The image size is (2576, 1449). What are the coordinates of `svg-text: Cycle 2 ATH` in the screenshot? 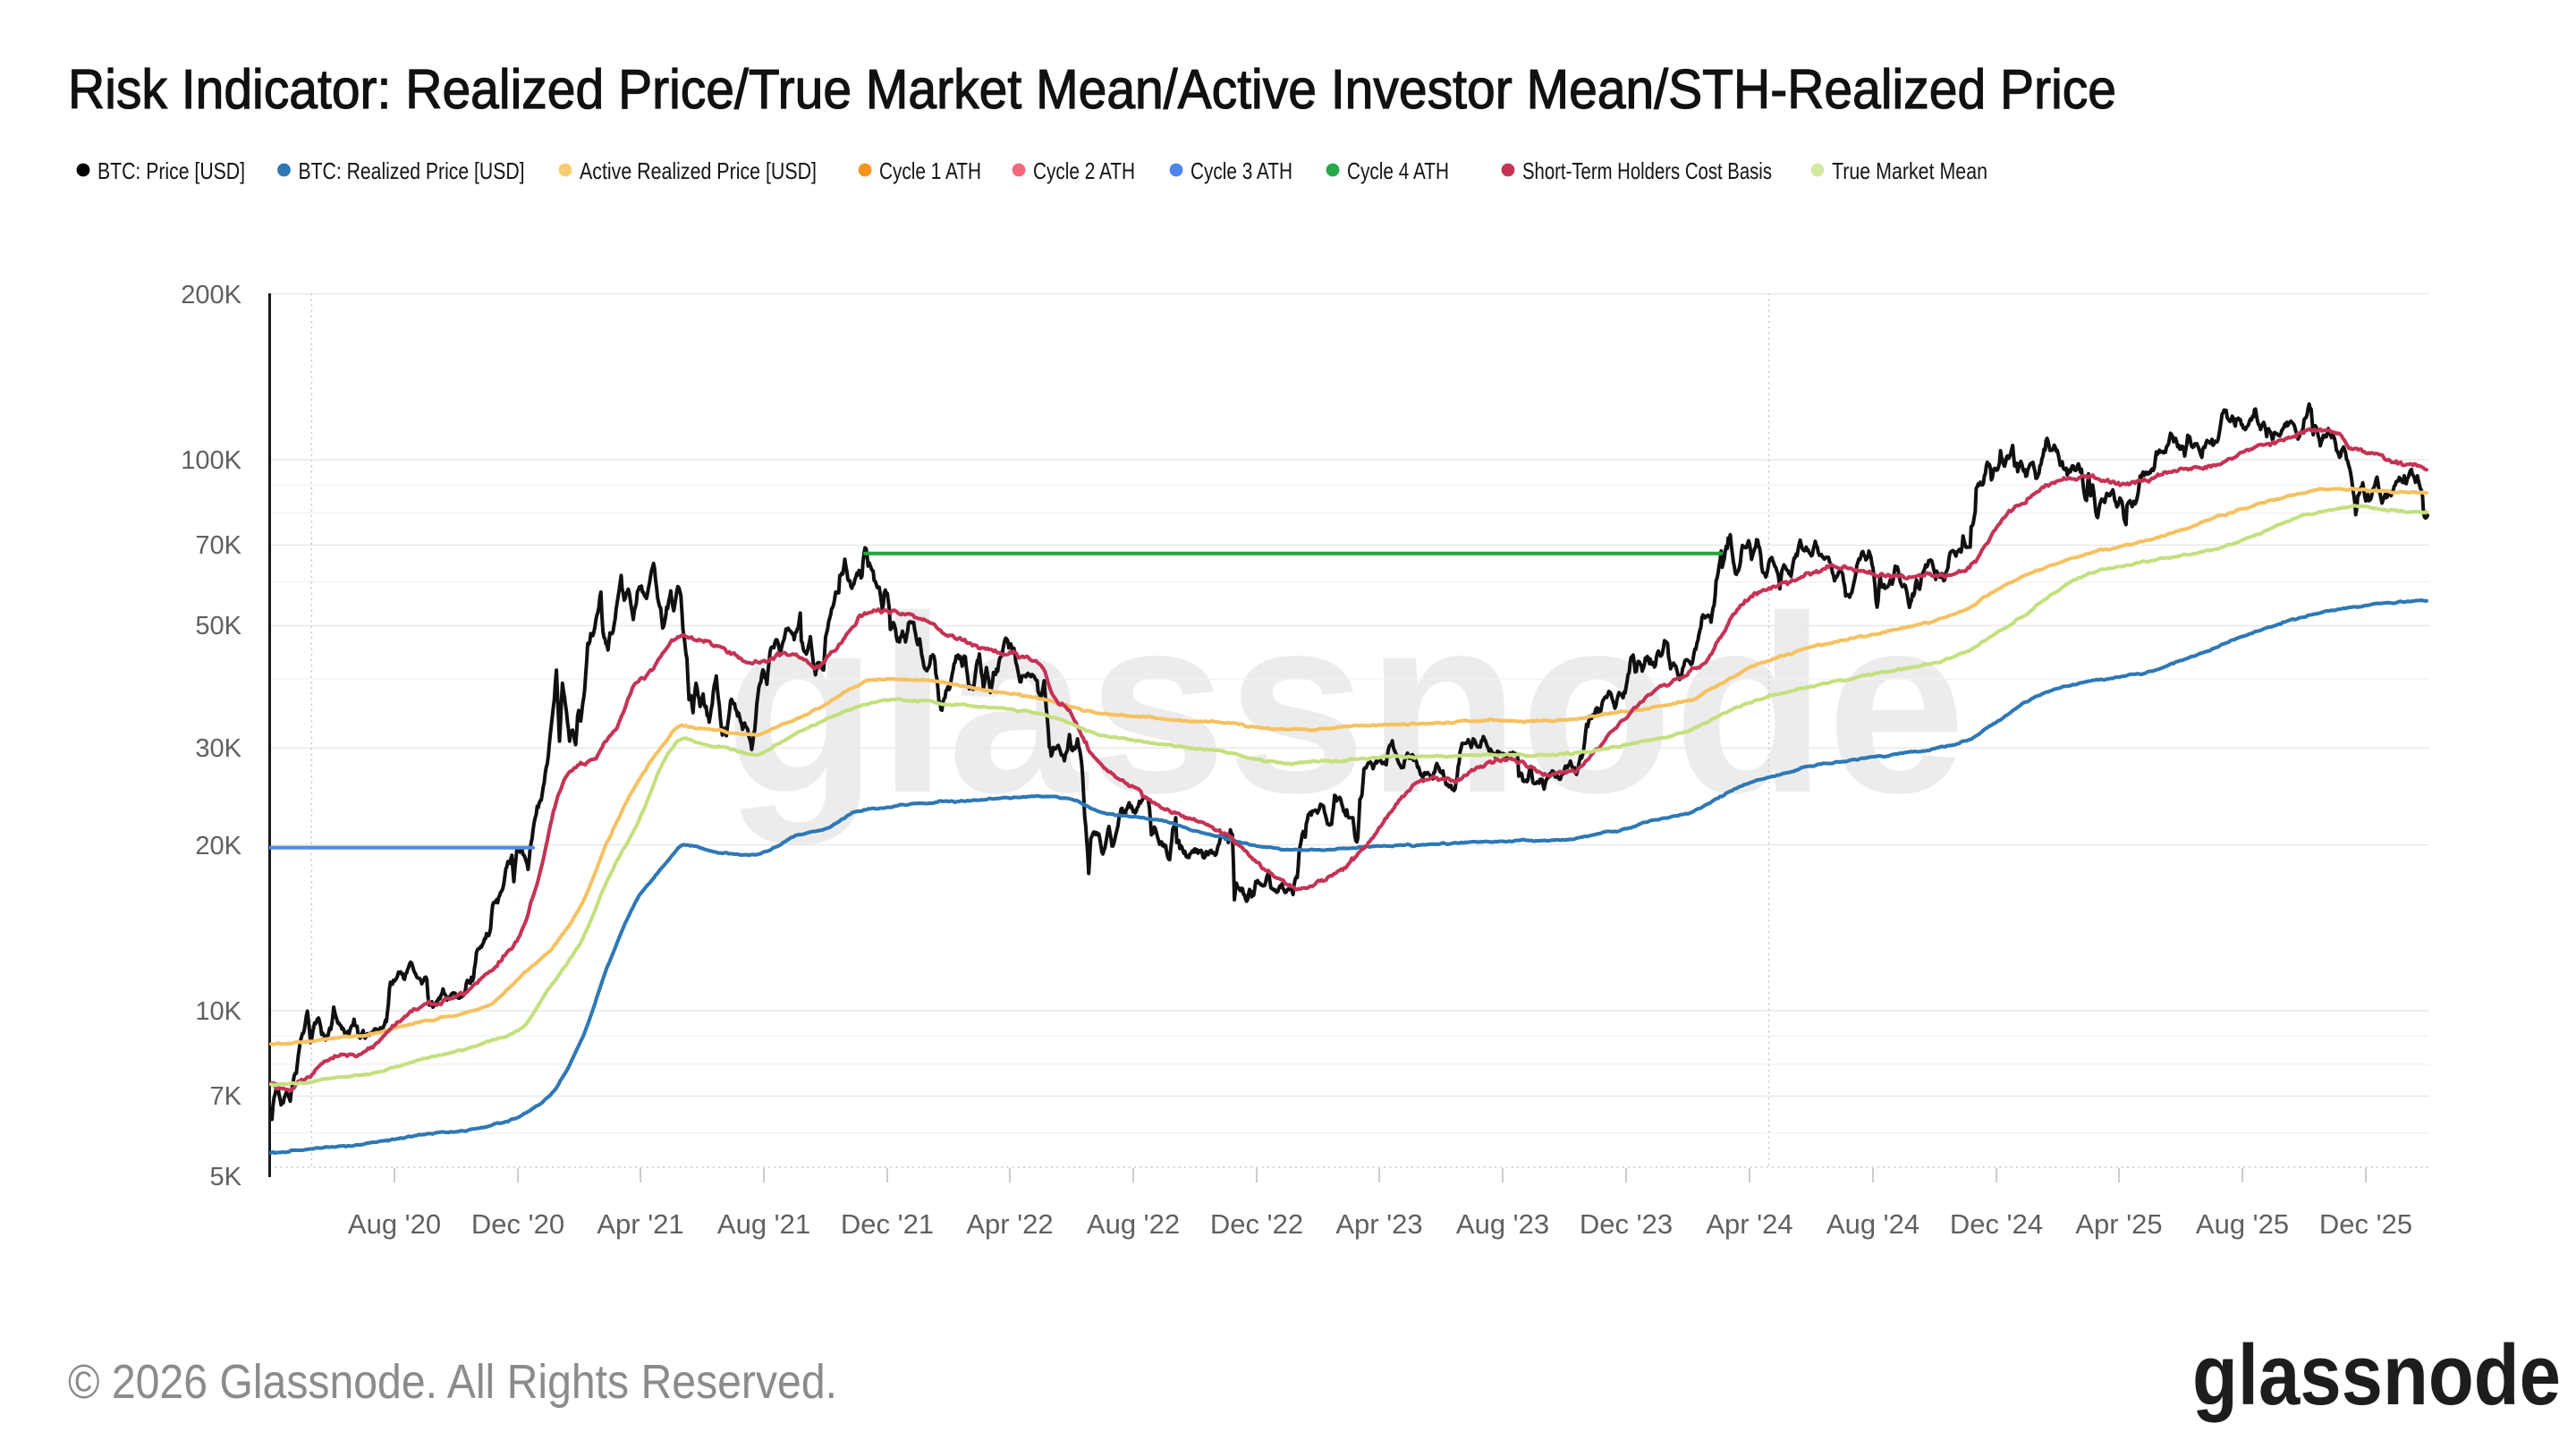 It's located at (1084, 170).